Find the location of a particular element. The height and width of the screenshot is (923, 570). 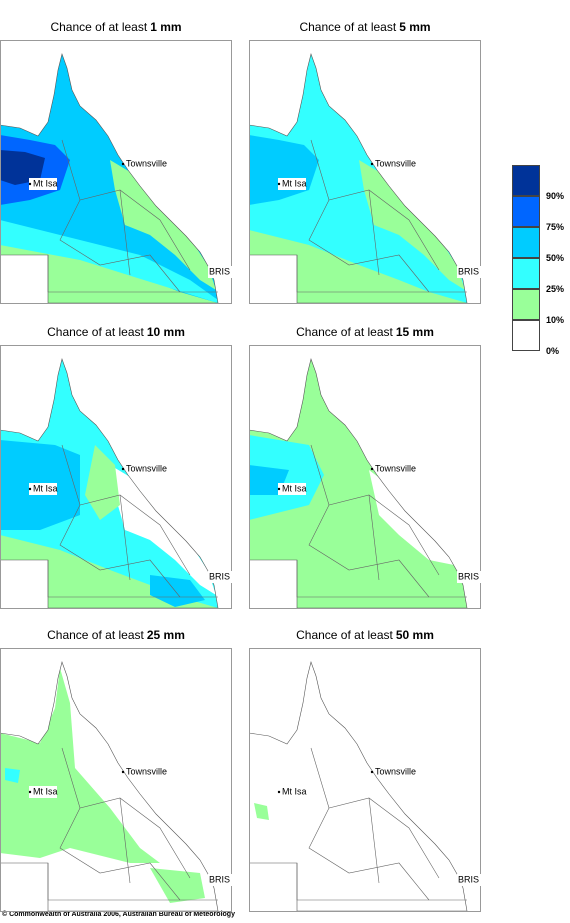

legend-label: 10% is located at coordinates (555, 320).